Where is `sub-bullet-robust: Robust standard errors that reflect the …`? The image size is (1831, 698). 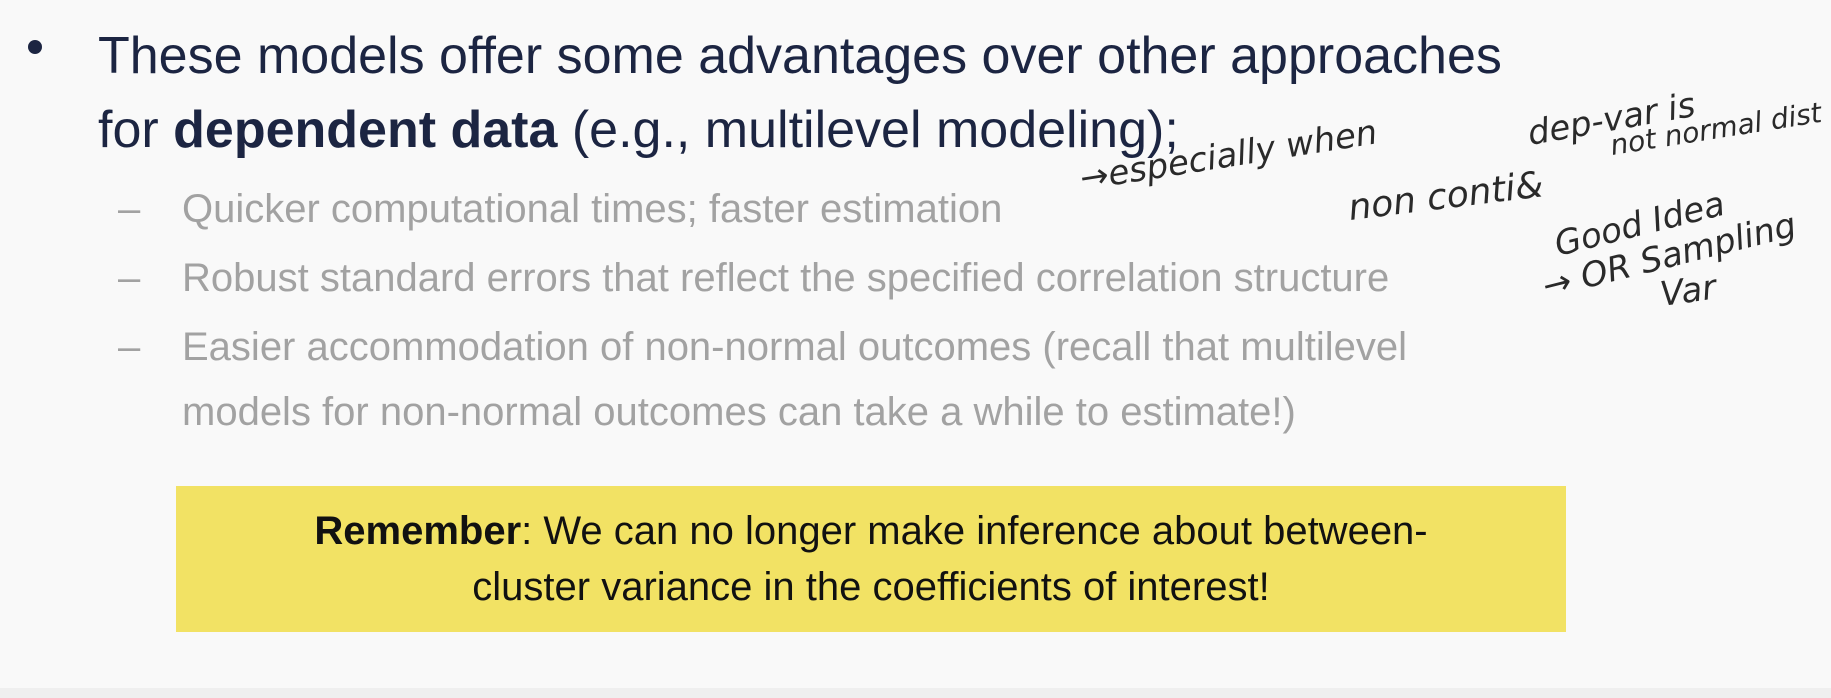 sub-bullet-robust: Robust standard errors that reflect the … is located at coordinates (786, 278).